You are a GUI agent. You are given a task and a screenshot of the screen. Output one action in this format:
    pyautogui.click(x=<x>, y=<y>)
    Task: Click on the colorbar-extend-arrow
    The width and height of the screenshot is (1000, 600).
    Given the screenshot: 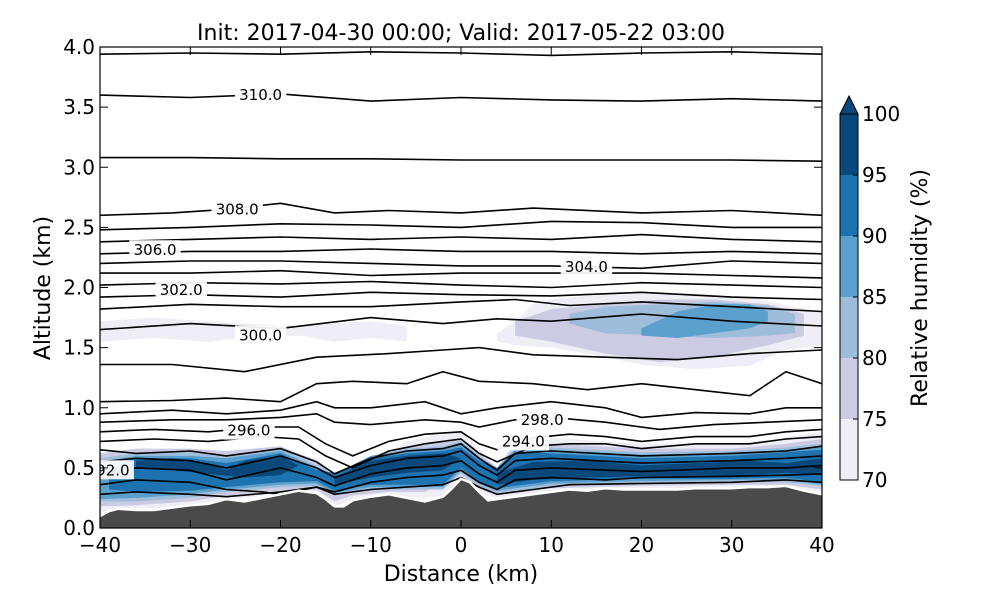 What is the action you would take?
    pyautogui.click(x=849, y=104)
    